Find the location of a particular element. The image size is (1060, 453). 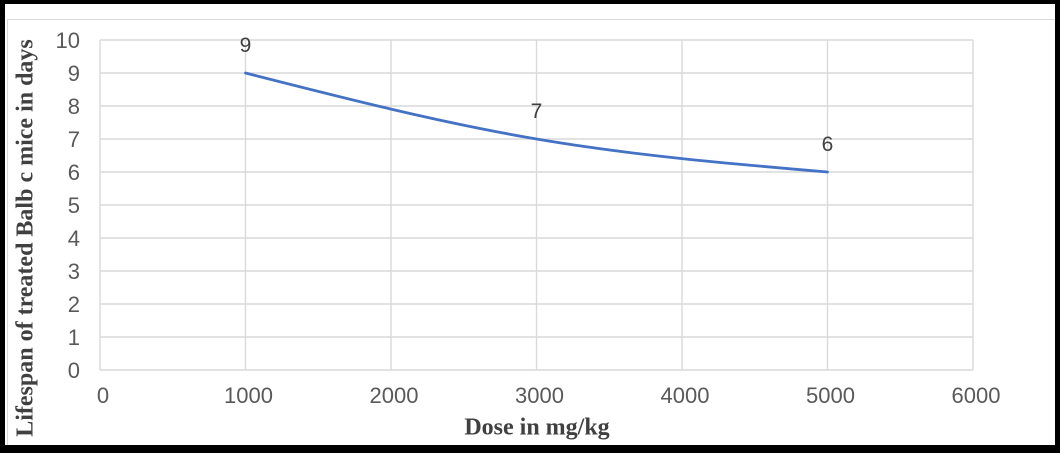

x-tick-label: 5000 is located at coordinates (830, 395).